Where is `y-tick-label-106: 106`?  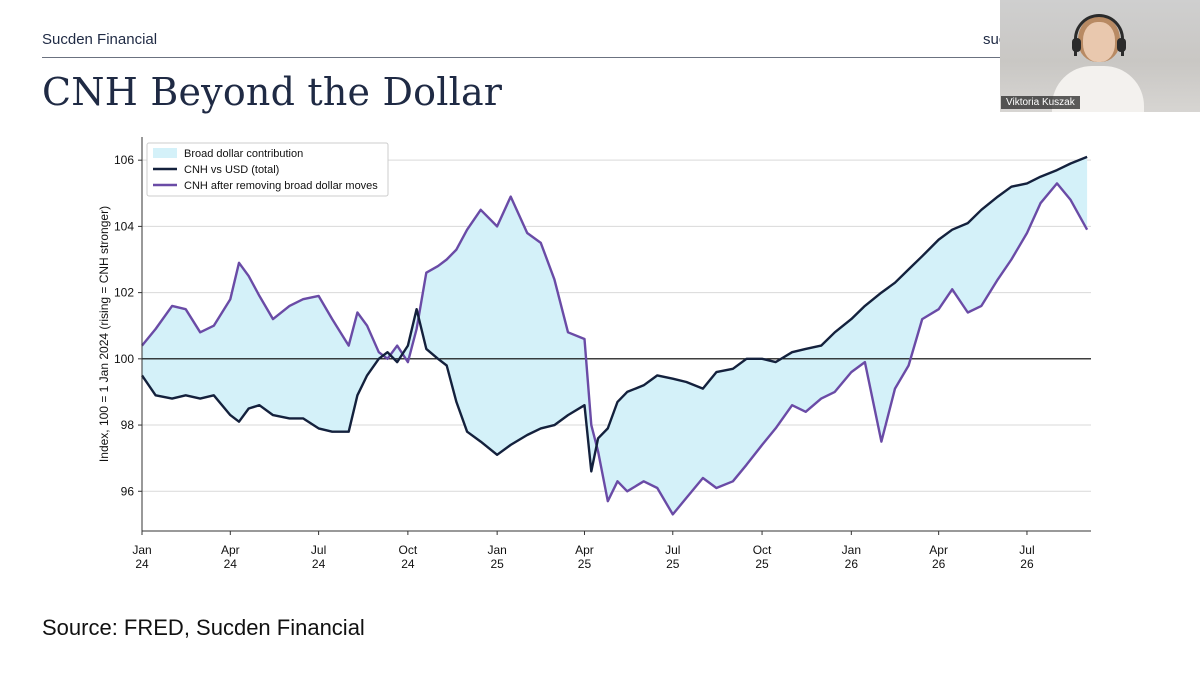 y-tick-label-106: 106 is located at coordinates (124, 160).